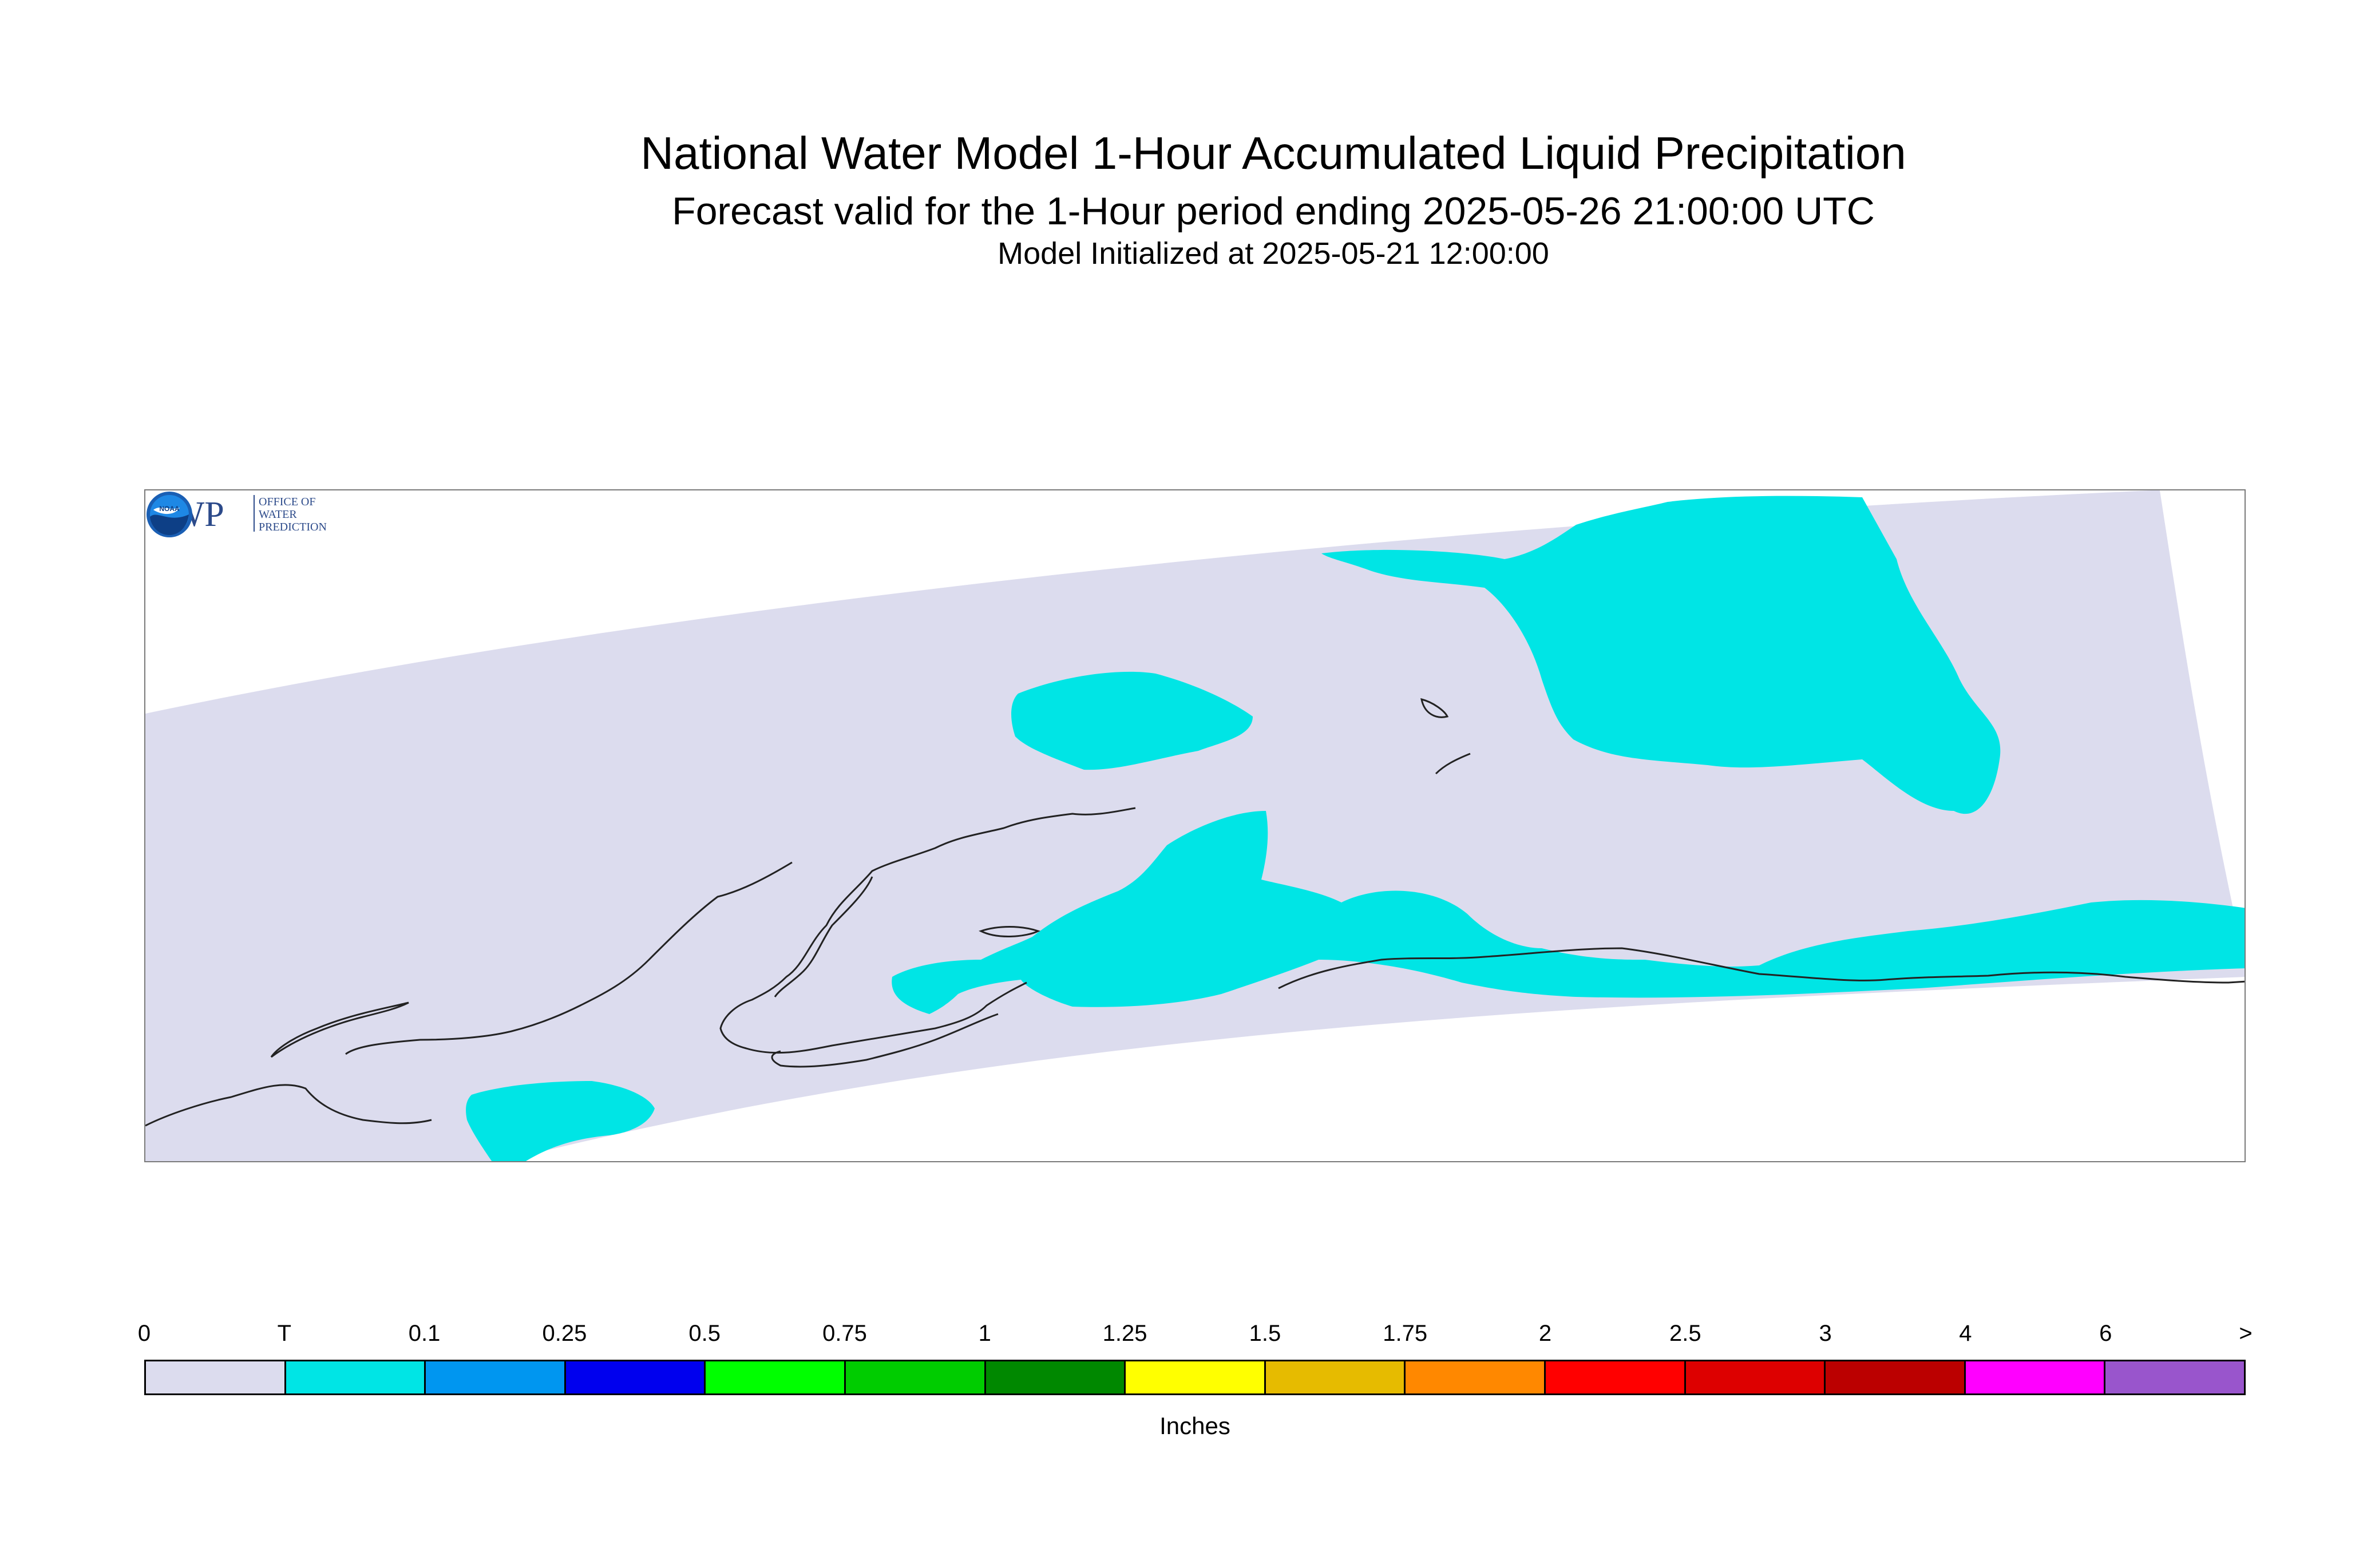  I want to click on legend-colorbar, so click(1195, 1377).